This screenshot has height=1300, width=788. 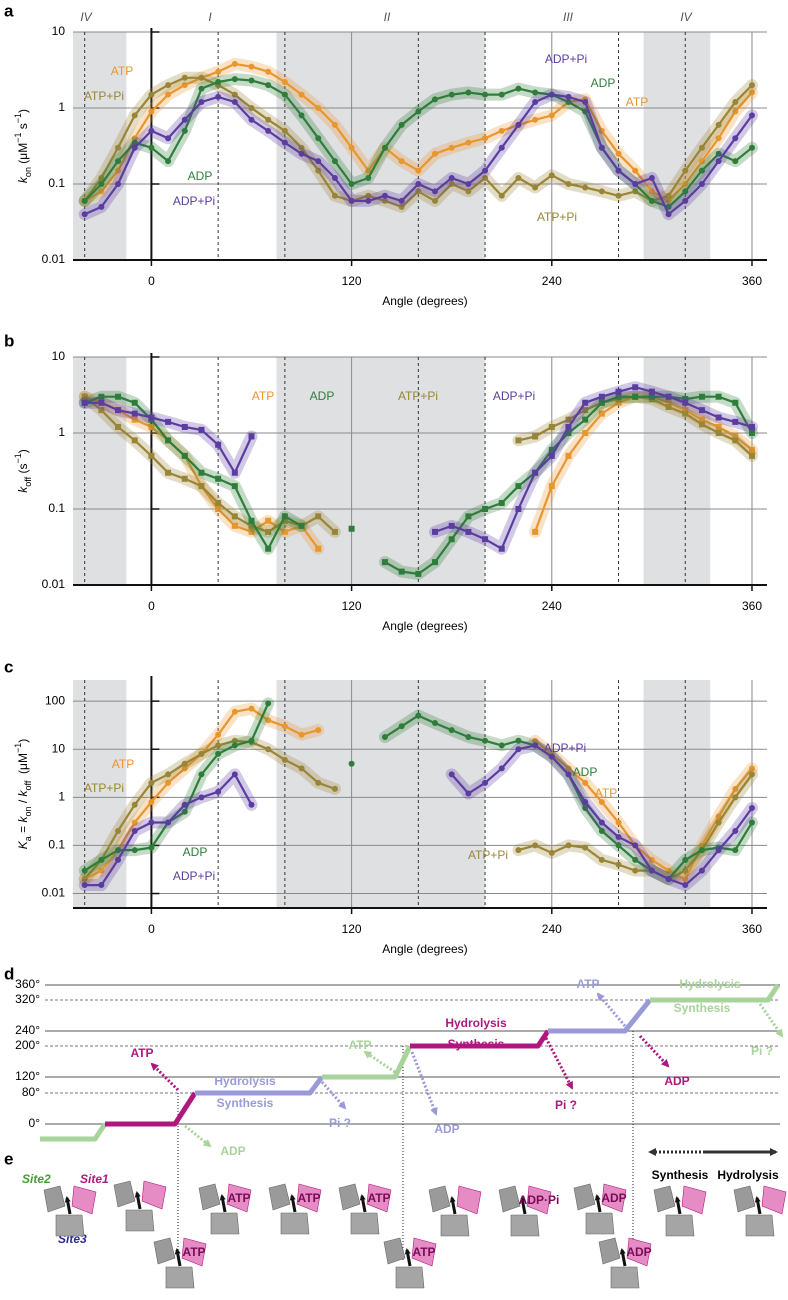 What do you see at coordinates (446, 1129) in the screenshot?
I see `diagram-annotation: ADP` at bounding box center [446, 1129].